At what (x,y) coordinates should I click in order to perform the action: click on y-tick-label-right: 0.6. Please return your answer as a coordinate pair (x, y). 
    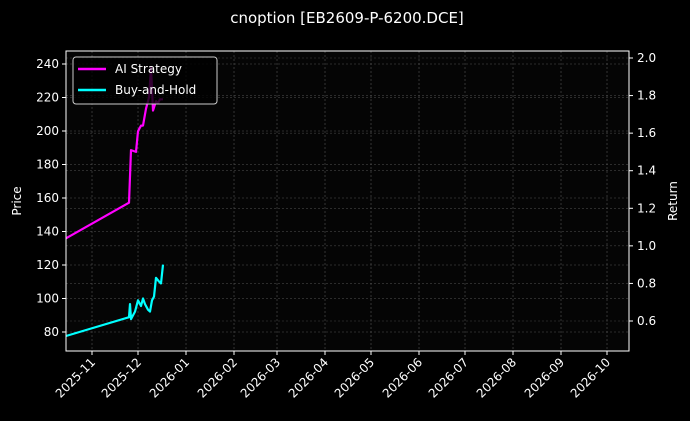
    Looking at the image, I should click on (646, 321).